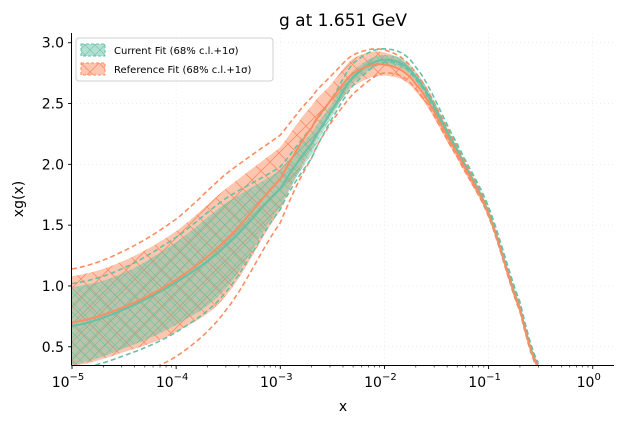 The image size is (623, 424). Describe the element at coordinates (326, 378) in the screenshot. I see `x-ticks: 10⁻⁵ 10⁻⁴ 10⁻³ 10⁻² 10⁻¹ 10⁰` at that location.